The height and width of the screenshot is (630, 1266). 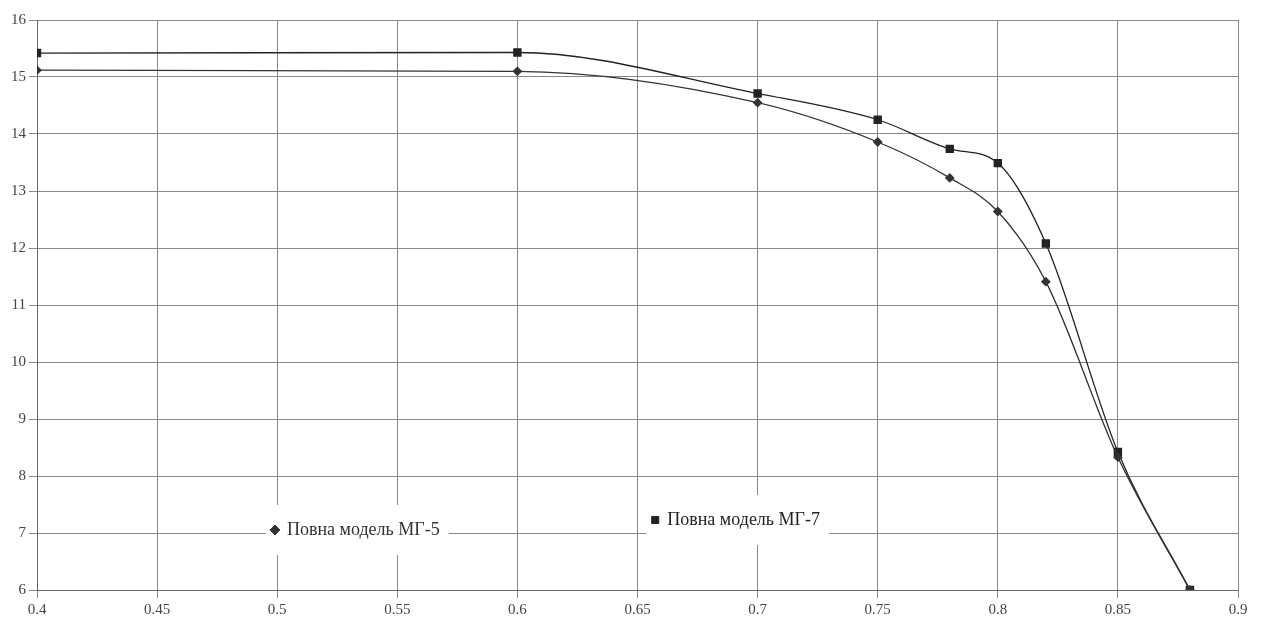 I want to click on y-tick-label: 7, so click(x=22, y=531).